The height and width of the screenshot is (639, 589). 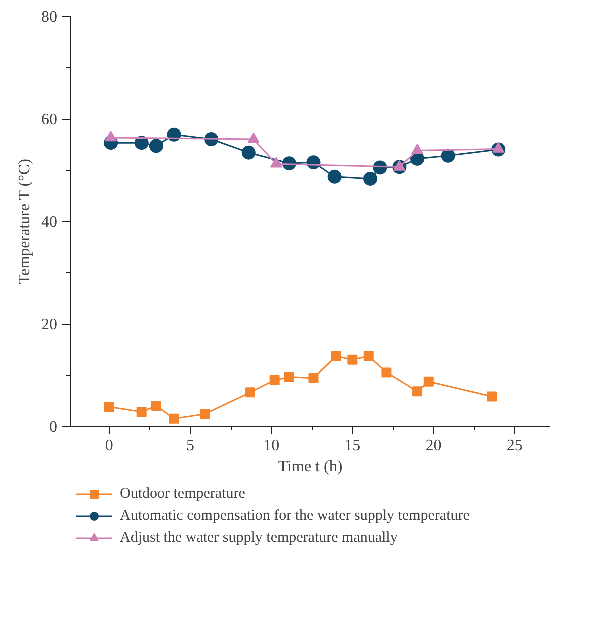 What do you see at coordinates (50, 17) in the screenshot?
I see `y-tick-label: 80` at bounding box center [50, 17].